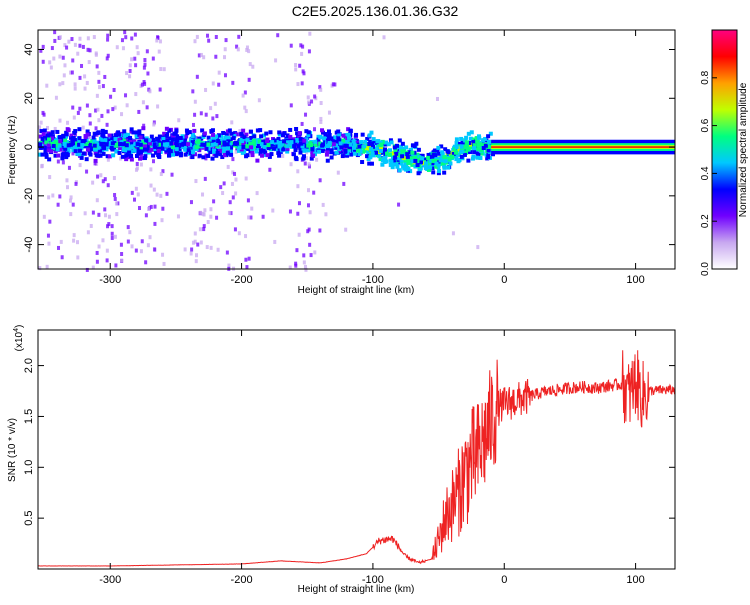  I want to click on colorbar-tick-label: 0.8, so click(705, 77).